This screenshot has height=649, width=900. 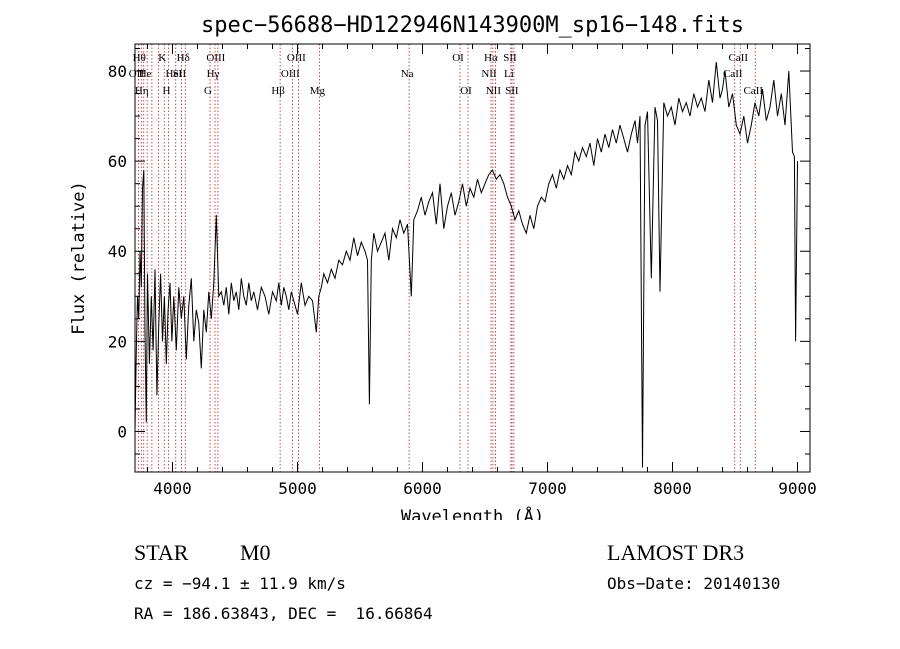 What do you see at coordinates (117, 71) in the screenshot?
I see `y-tick-label: 80` at bounding box center [117, 71].